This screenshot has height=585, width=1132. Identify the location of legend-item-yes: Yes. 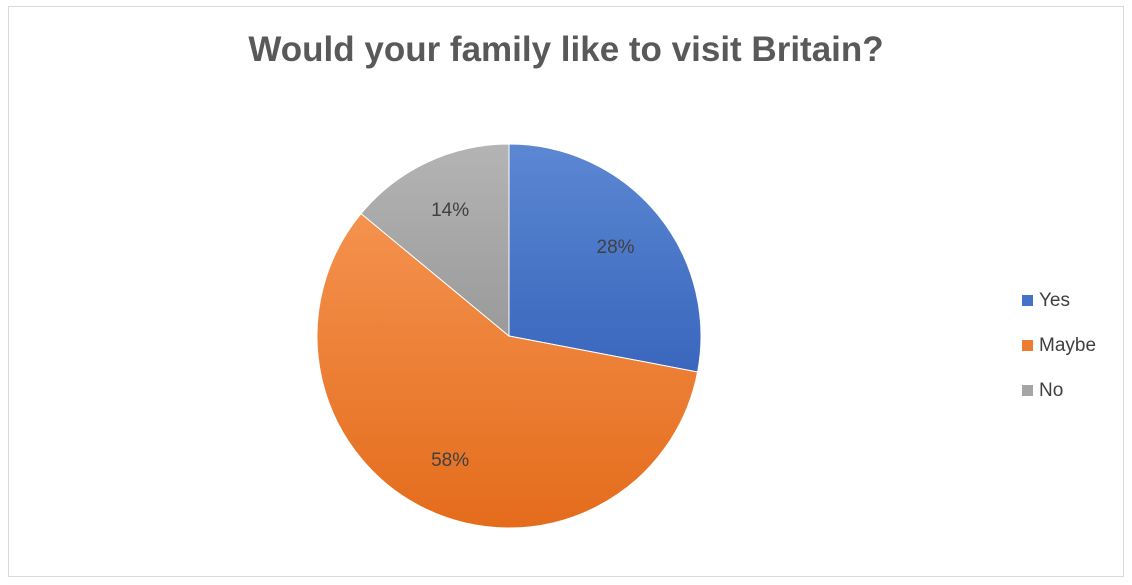
(1059, 300).